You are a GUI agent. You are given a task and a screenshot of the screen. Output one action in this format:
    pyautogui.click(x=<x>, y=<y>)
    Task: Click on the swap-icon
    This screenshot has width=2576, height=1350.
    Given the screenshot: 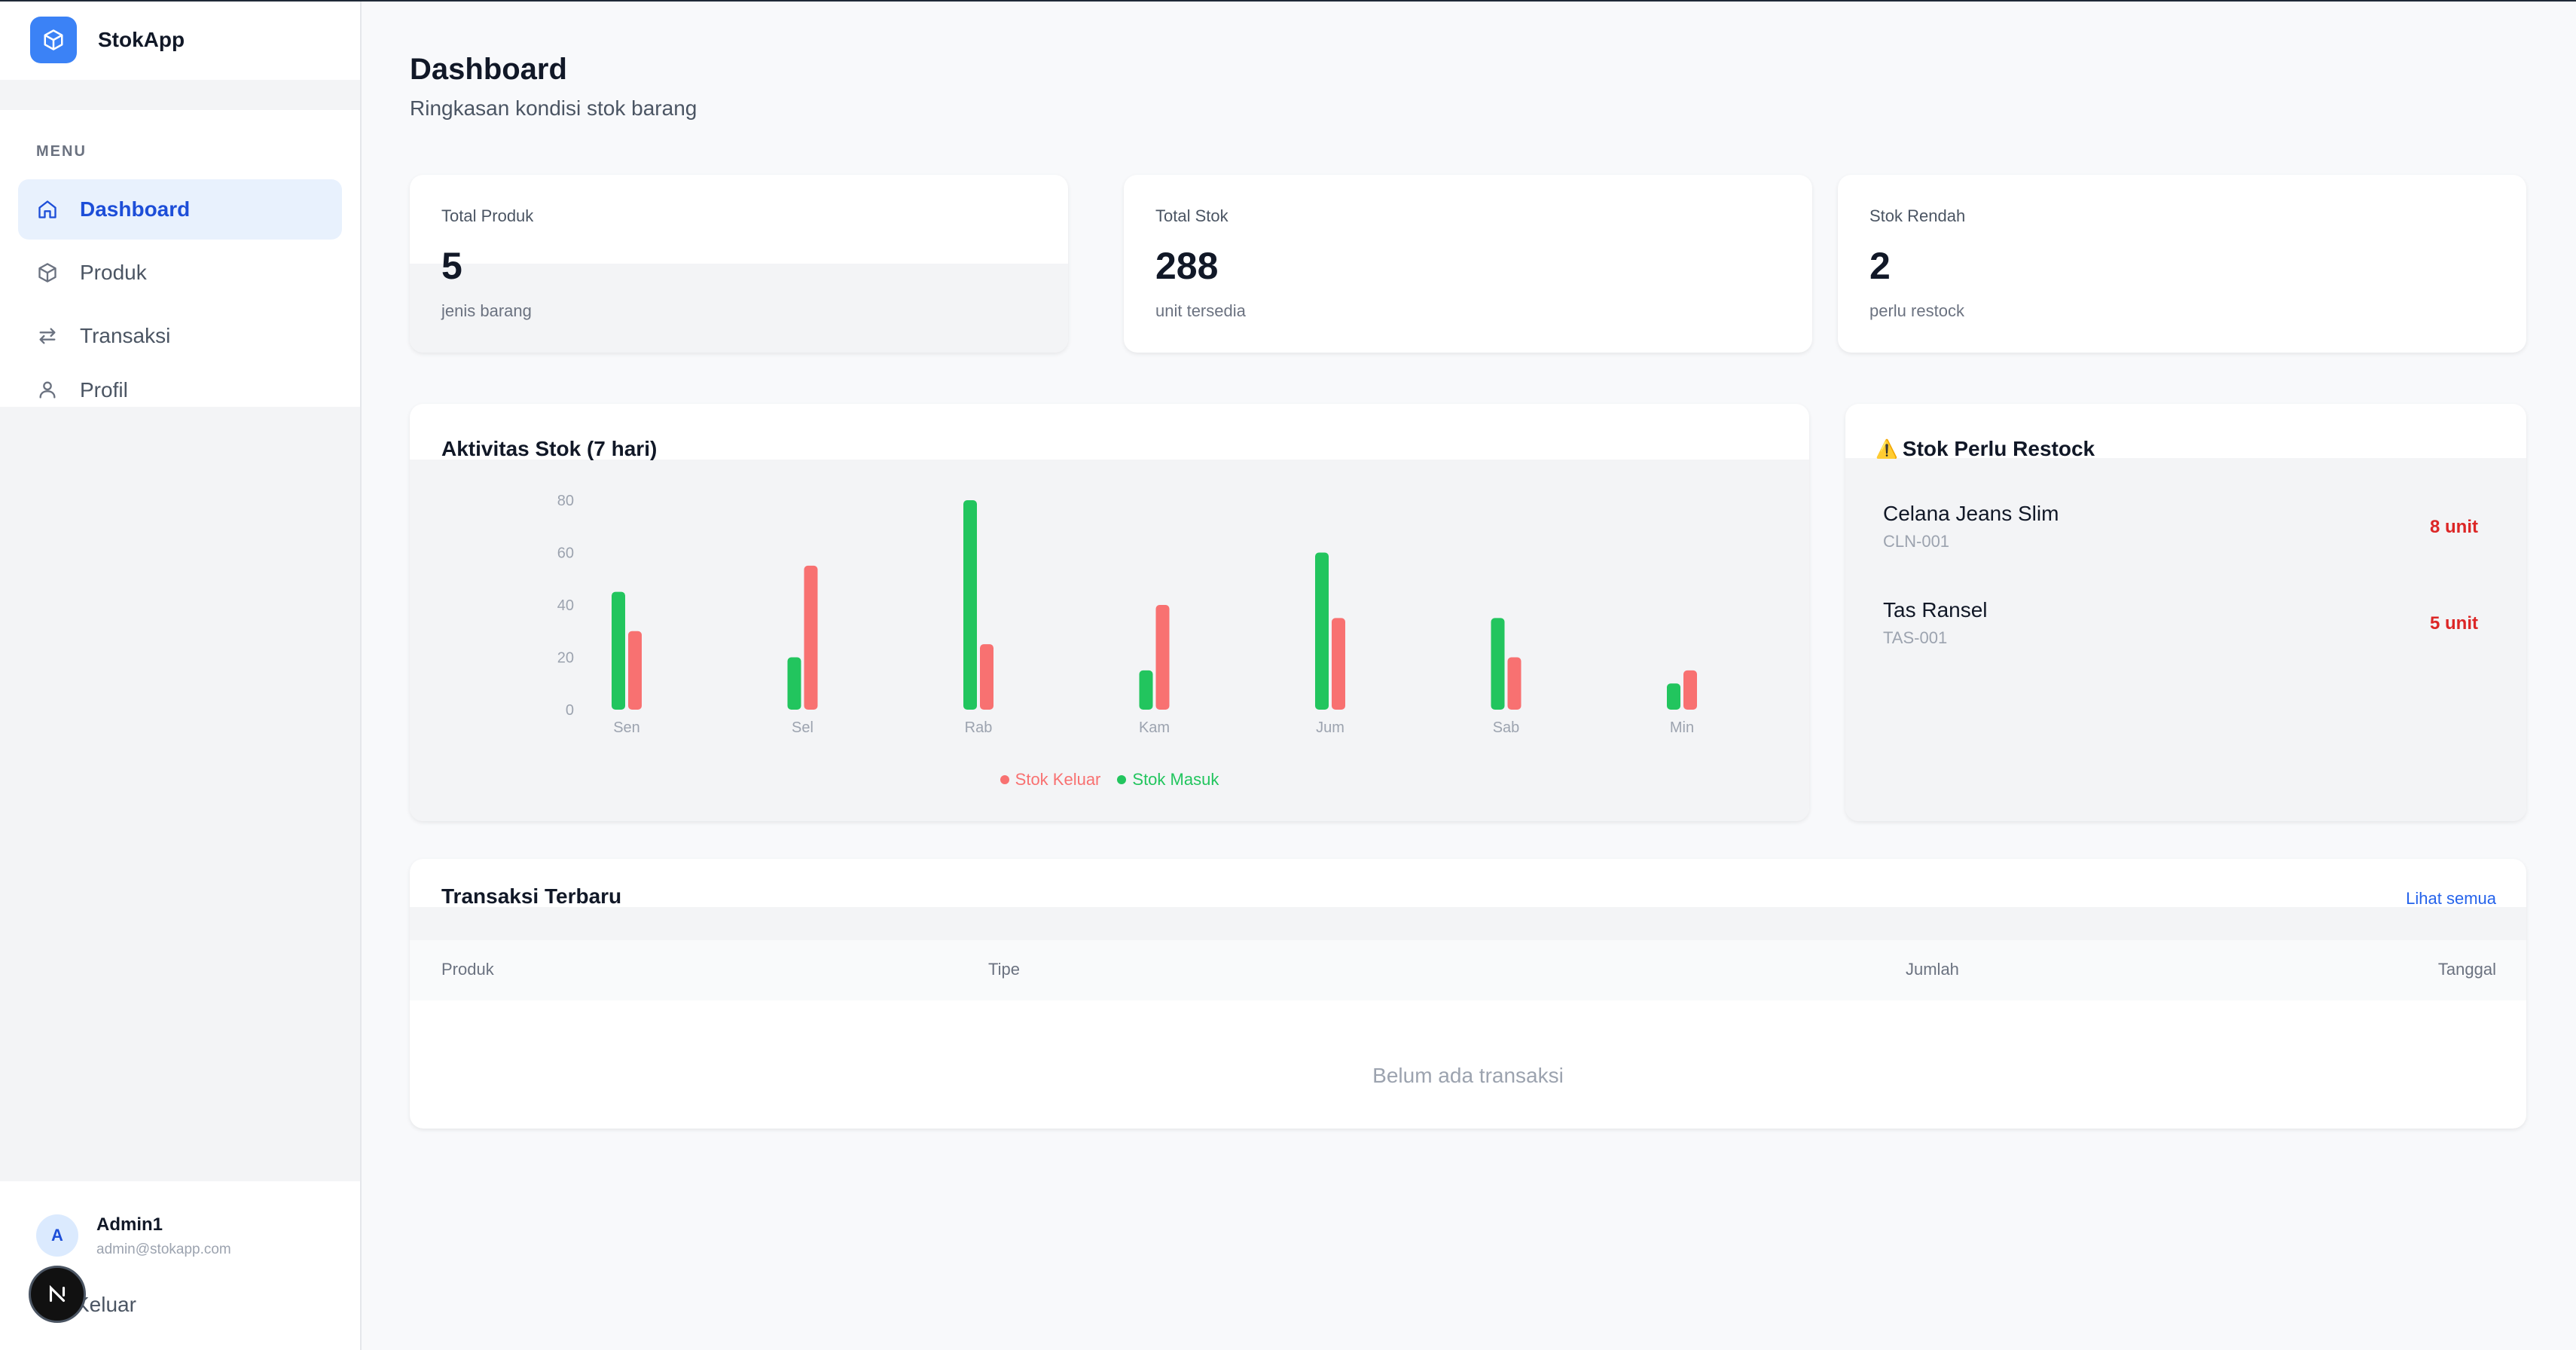 What is the action you would take?
    pyautogui.click(x=48, y=336)
    